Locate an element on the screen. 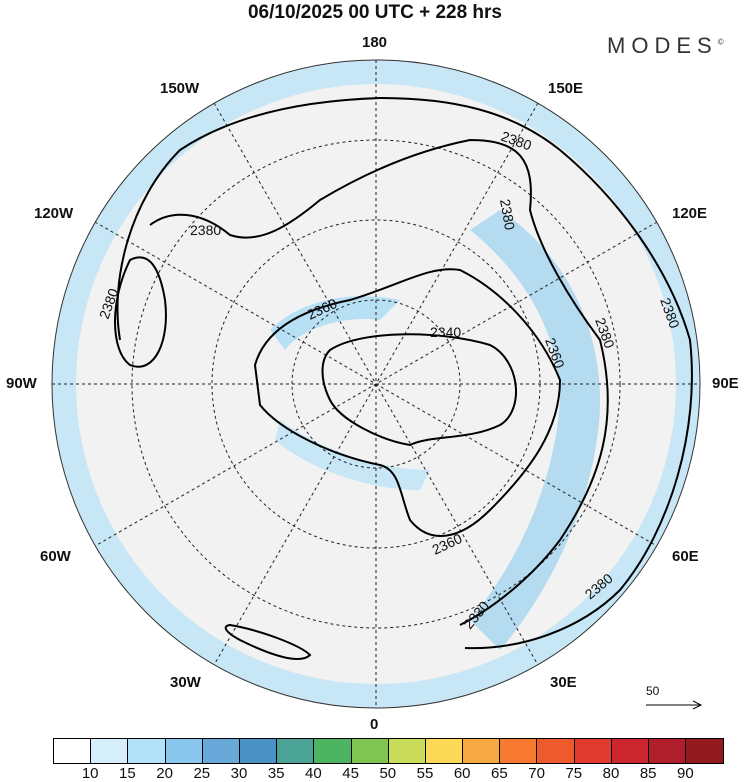 Image resolution: width=750 pixels, height=782 pixels. colorbar is located at coordinates (389, 751).